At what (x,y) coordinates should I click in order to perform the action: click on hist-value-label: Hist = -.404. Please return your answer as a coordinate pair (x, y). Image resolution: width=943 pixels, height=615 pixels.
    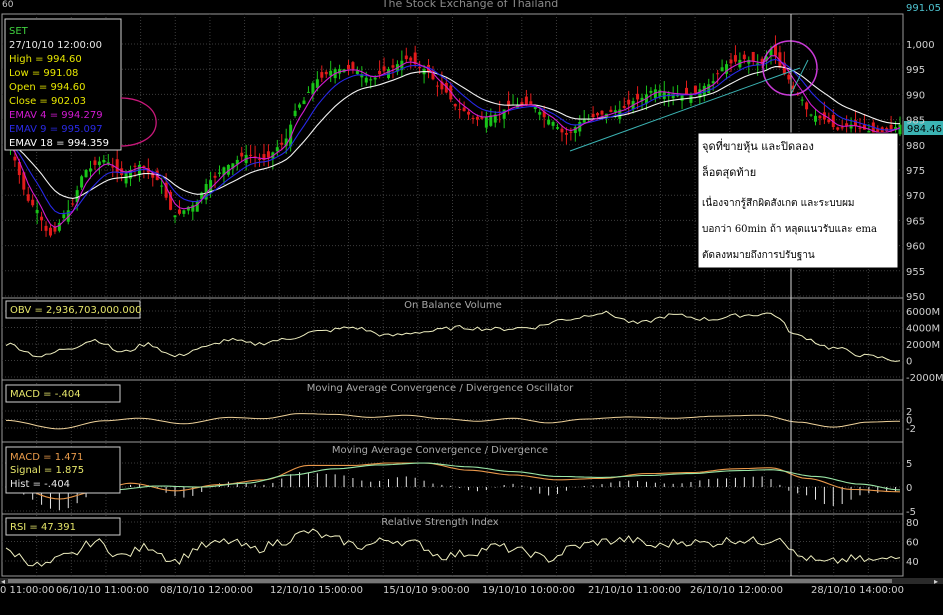
    Looking at the image, I should click on (40, 484).